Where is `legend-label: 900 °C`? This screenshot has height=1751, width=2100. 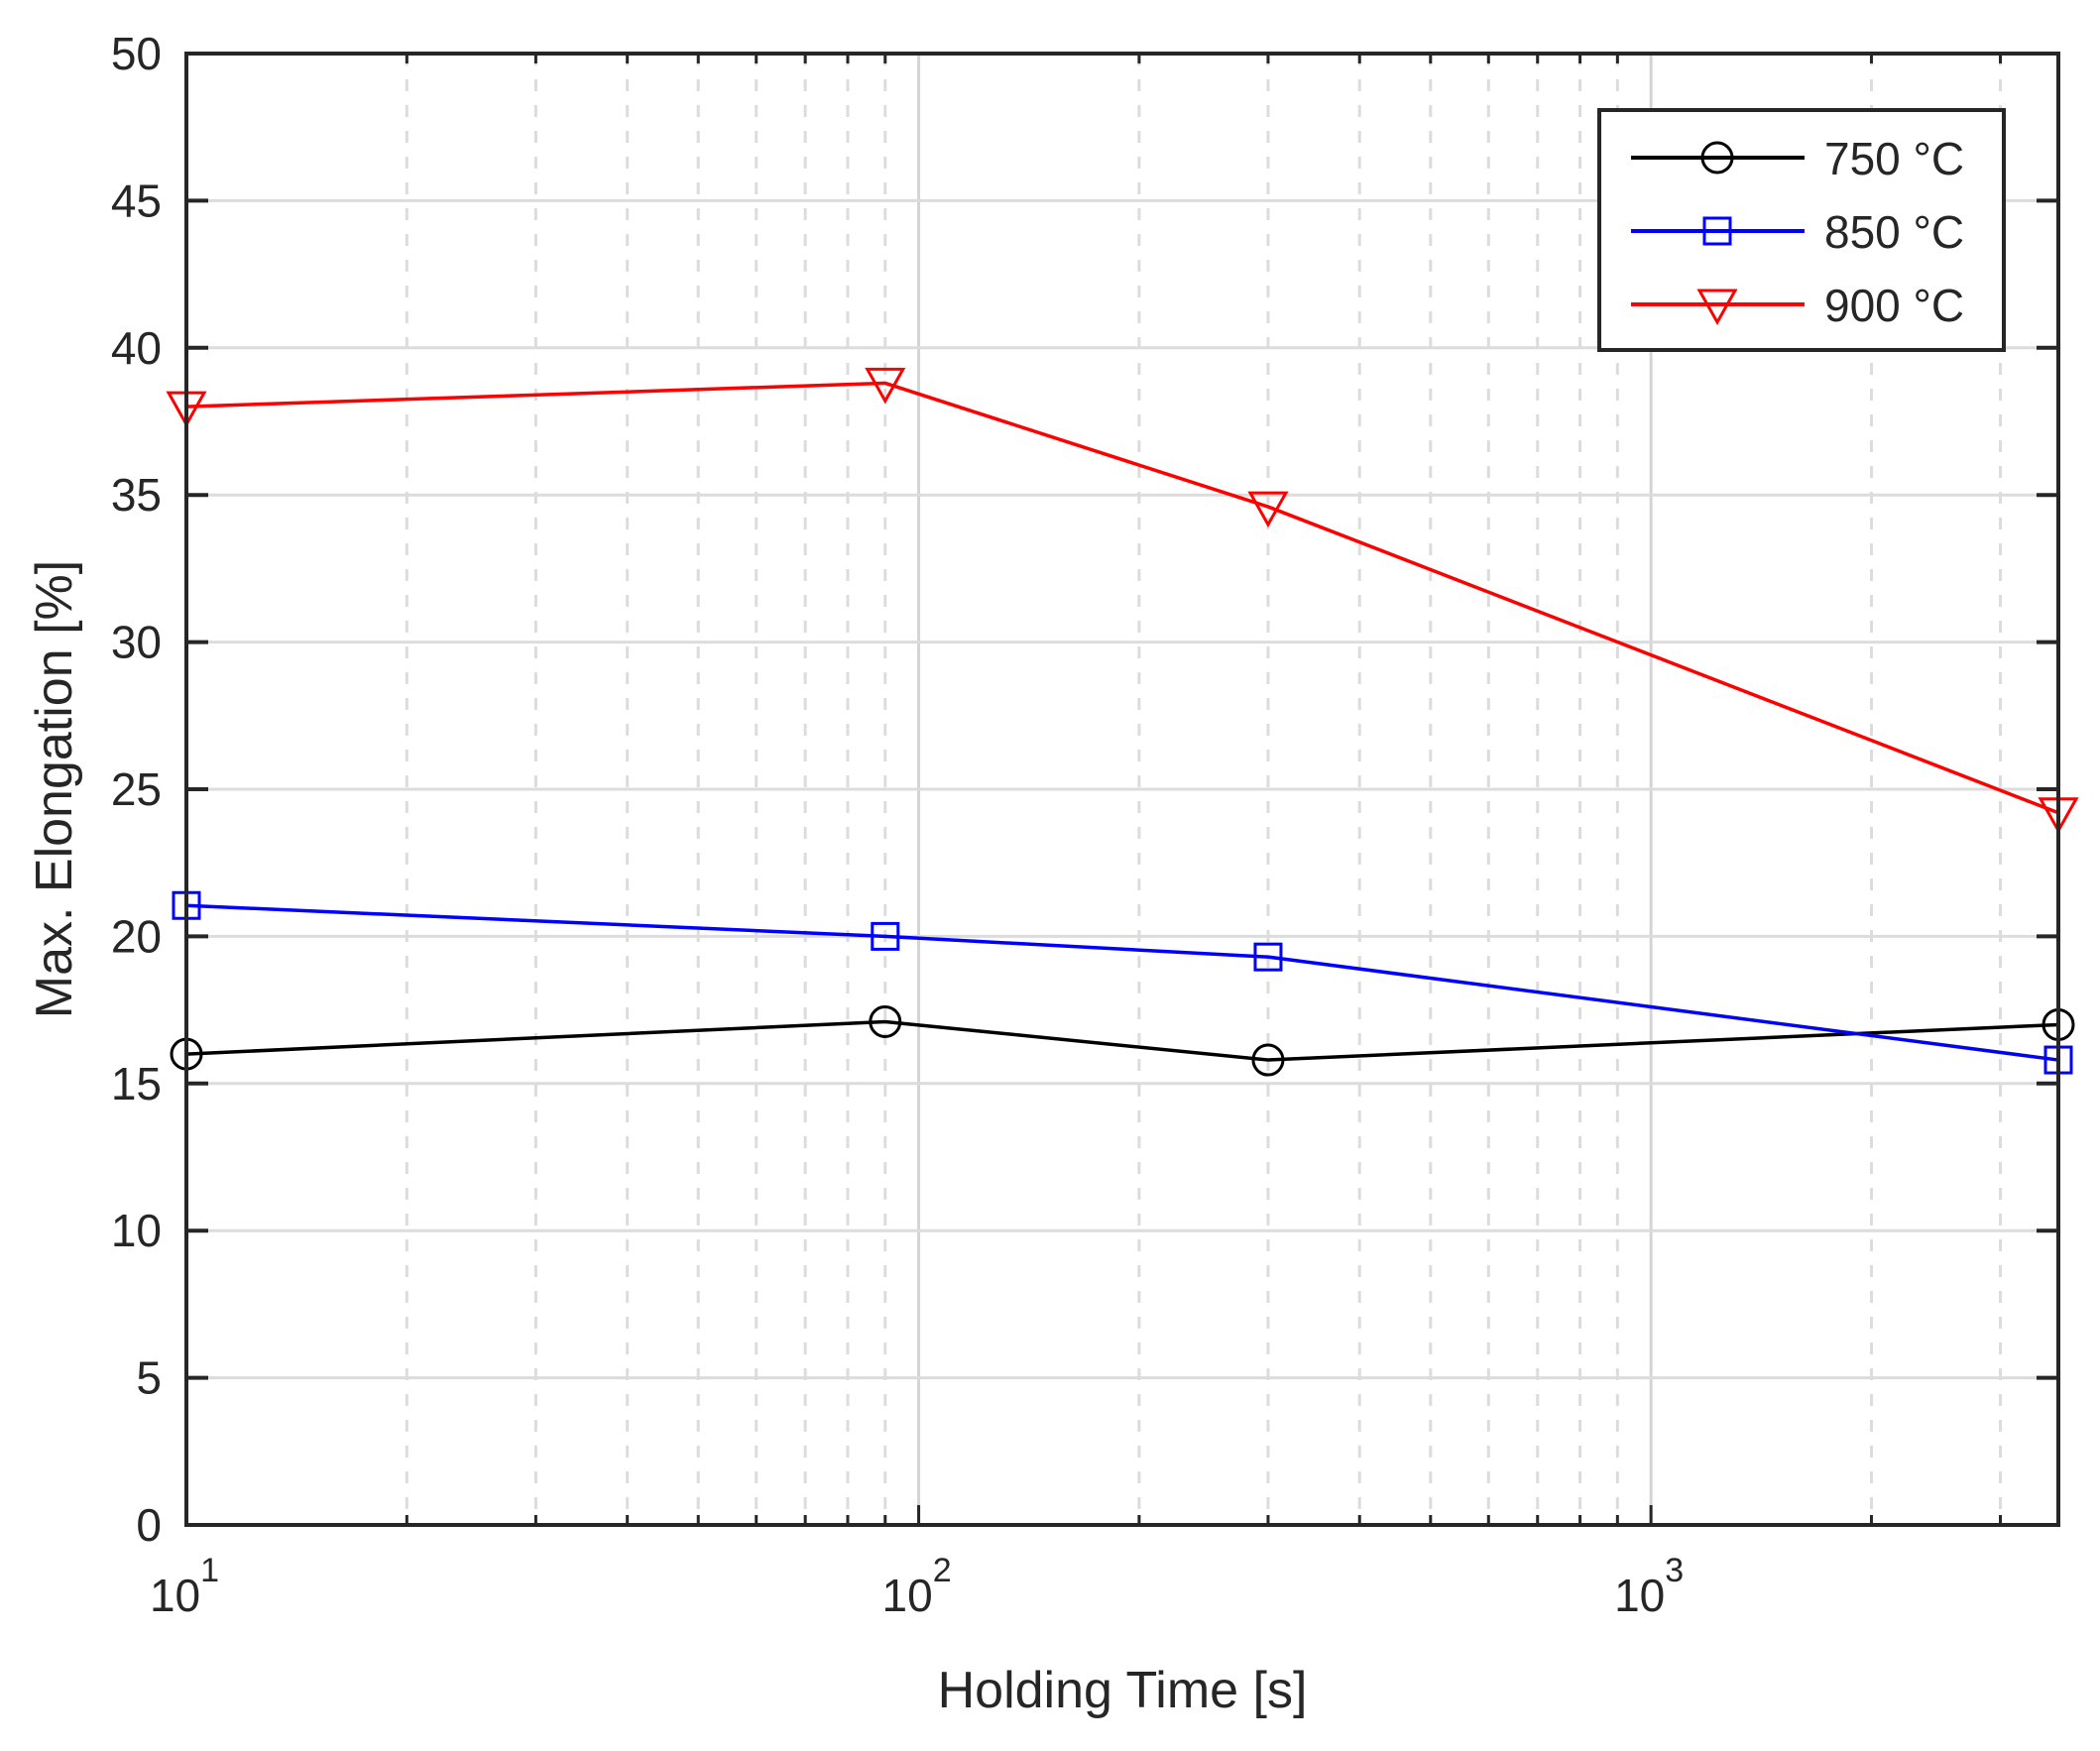
legend-label: 900 °C is located at coordinates (1894, 305).